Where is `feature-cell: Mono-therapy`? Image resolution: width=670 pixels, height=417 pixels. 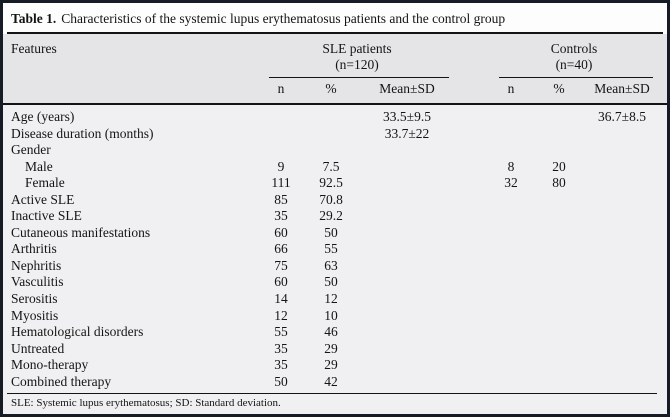
feature-cell: Mono-therapy is located at coordinates (50, 365).